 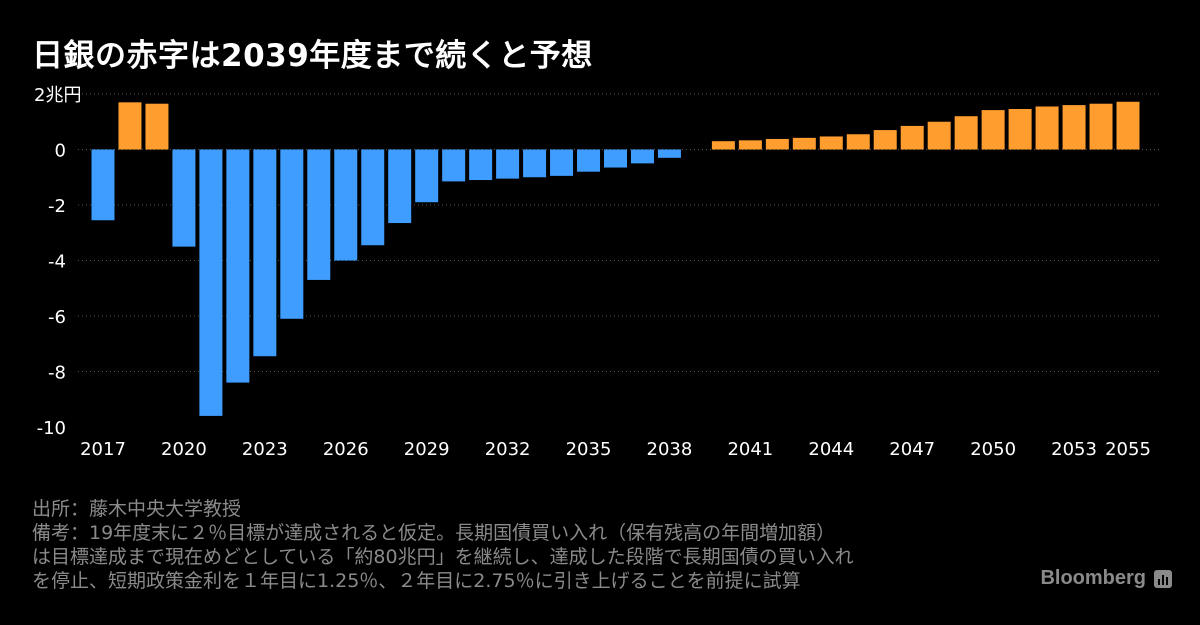 What do you see at coordinates (831, 449) in the screenshot?
I see `x-tick-label: 2044` at bounding box center [831, 449].